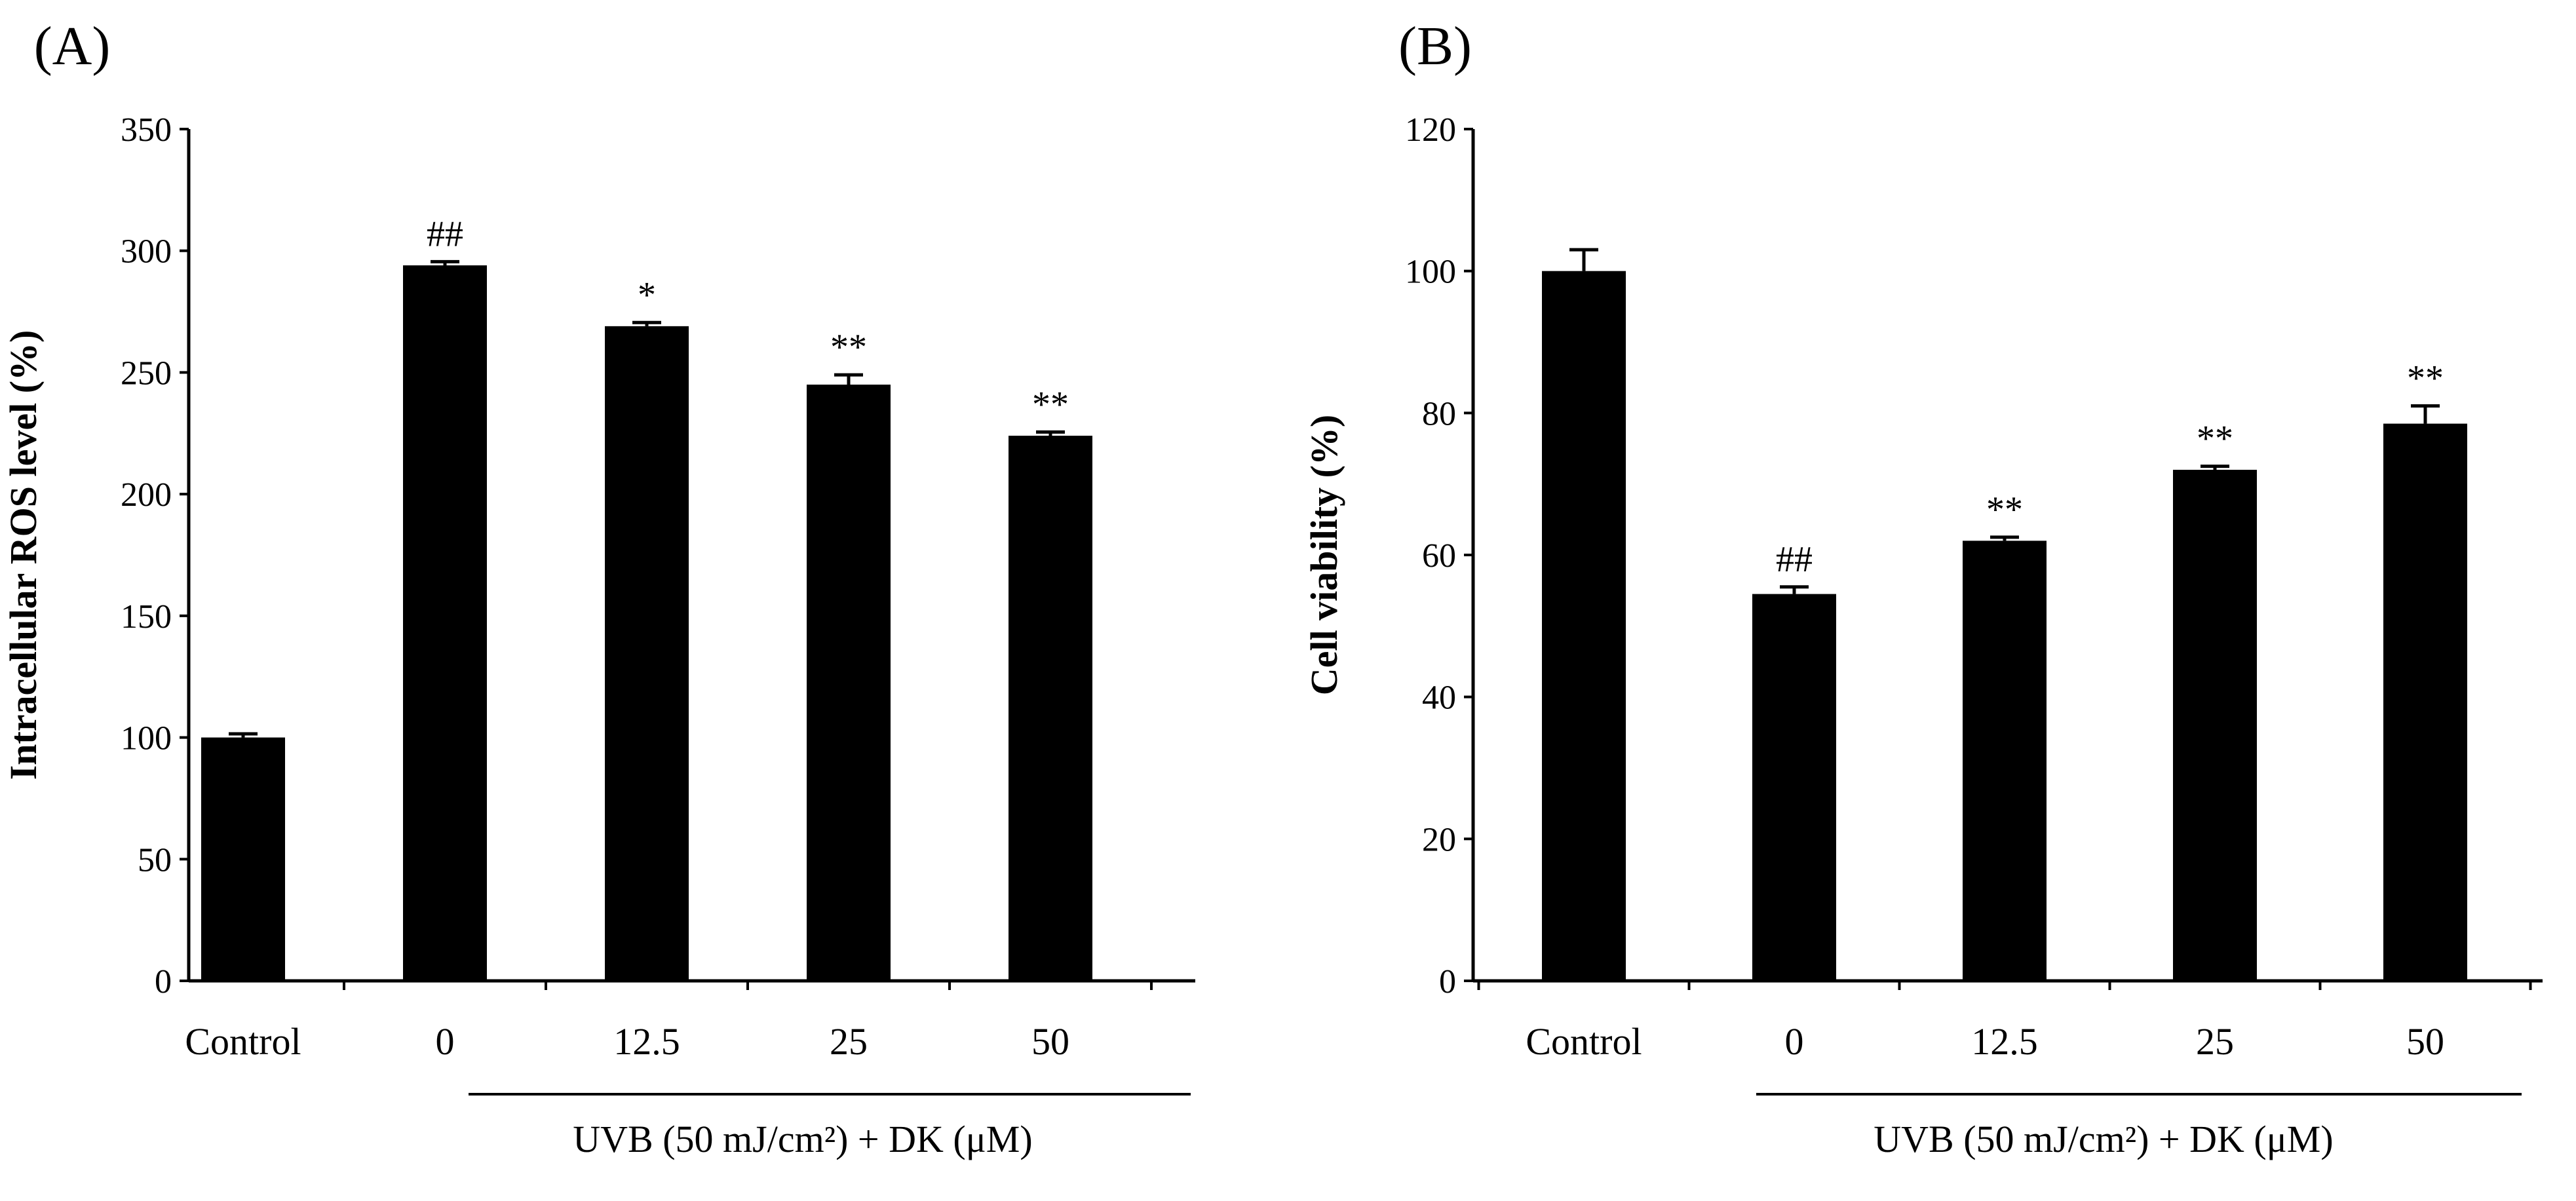 The height and width of the screenshot is (1201, 2576). I want to click on y-tick-label: 40, so click(1439, 698).